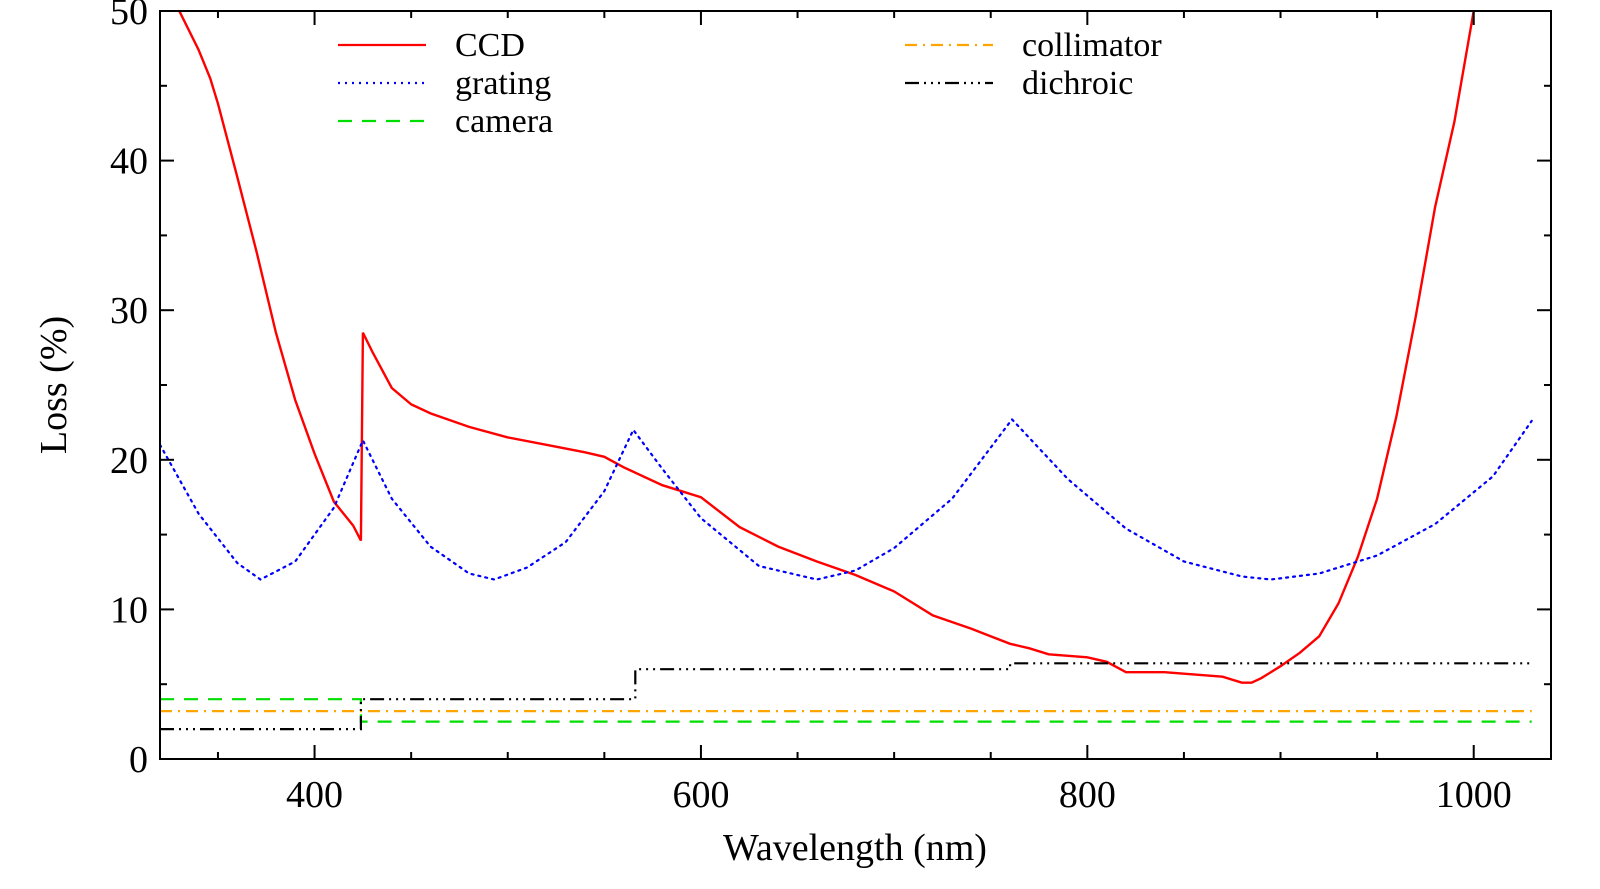 The image size is (1600, 889). What do you see at coordinates (1092, 45) in the screenshot?
I see `legend-label-collimator: collimator` at bounding box center [1092, 45].